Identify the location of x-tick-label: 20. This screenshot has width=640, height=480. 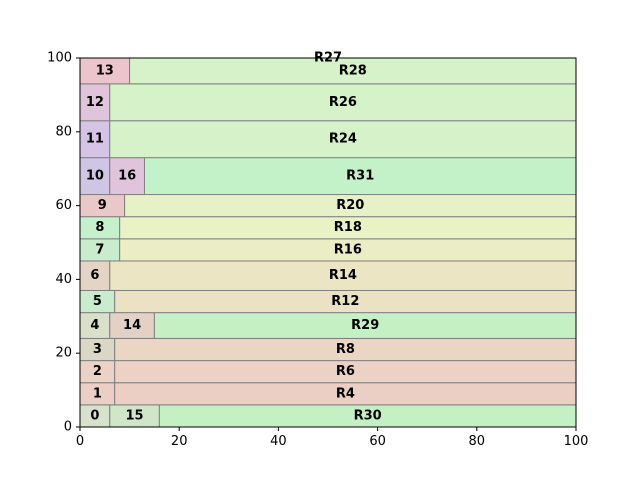
(179, 441).